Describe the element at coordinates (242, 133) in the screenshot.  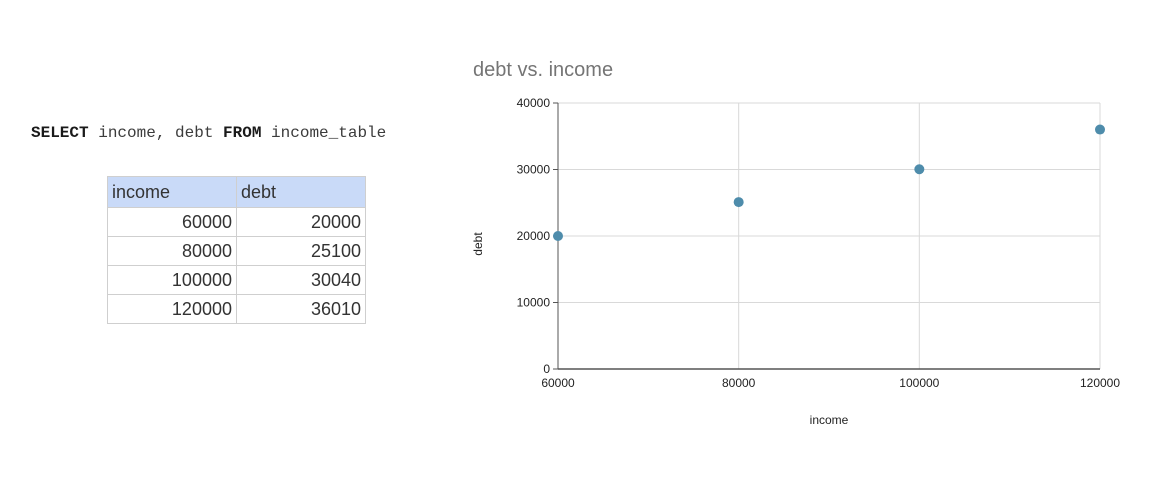
I see `sql-keyword-from: FROM` at that location.